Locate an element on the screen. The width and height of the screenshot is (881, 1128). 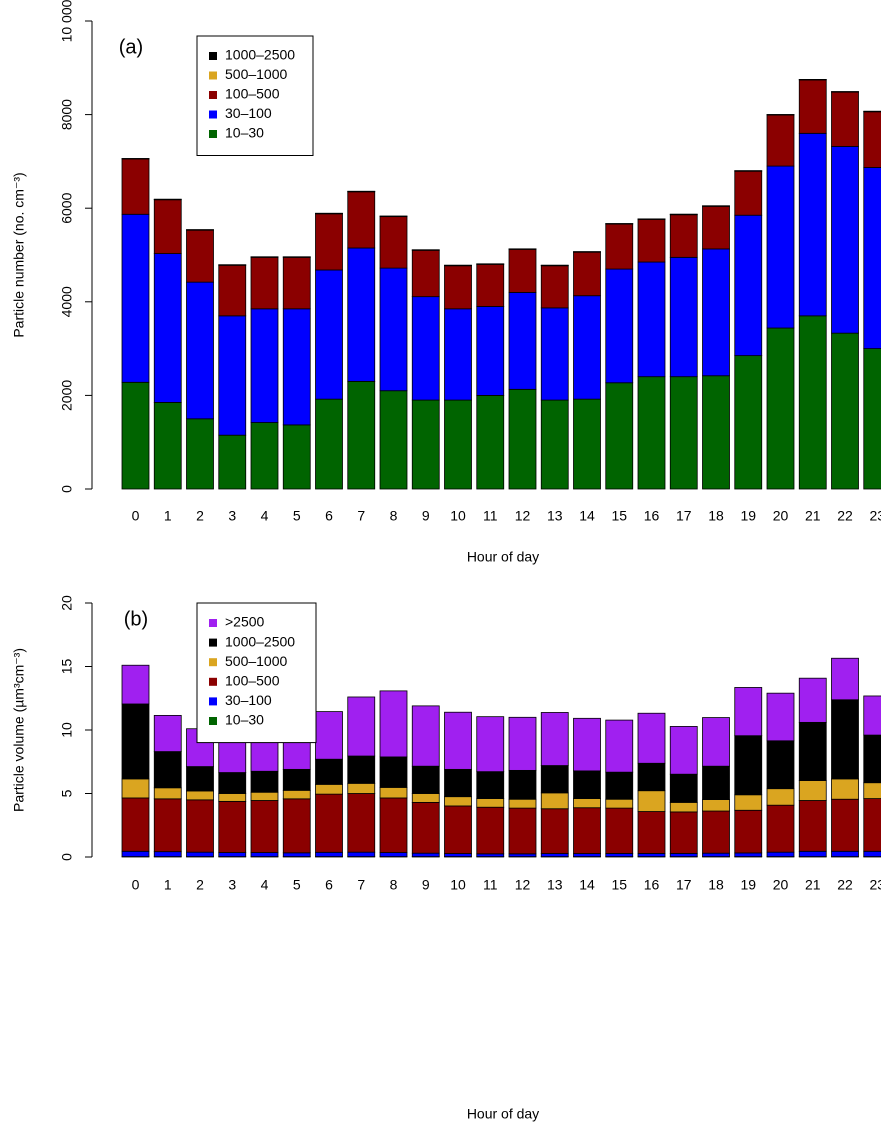
y-axis-title: Particle number (no. cm⁻³) is located at coordinates (19, 254).